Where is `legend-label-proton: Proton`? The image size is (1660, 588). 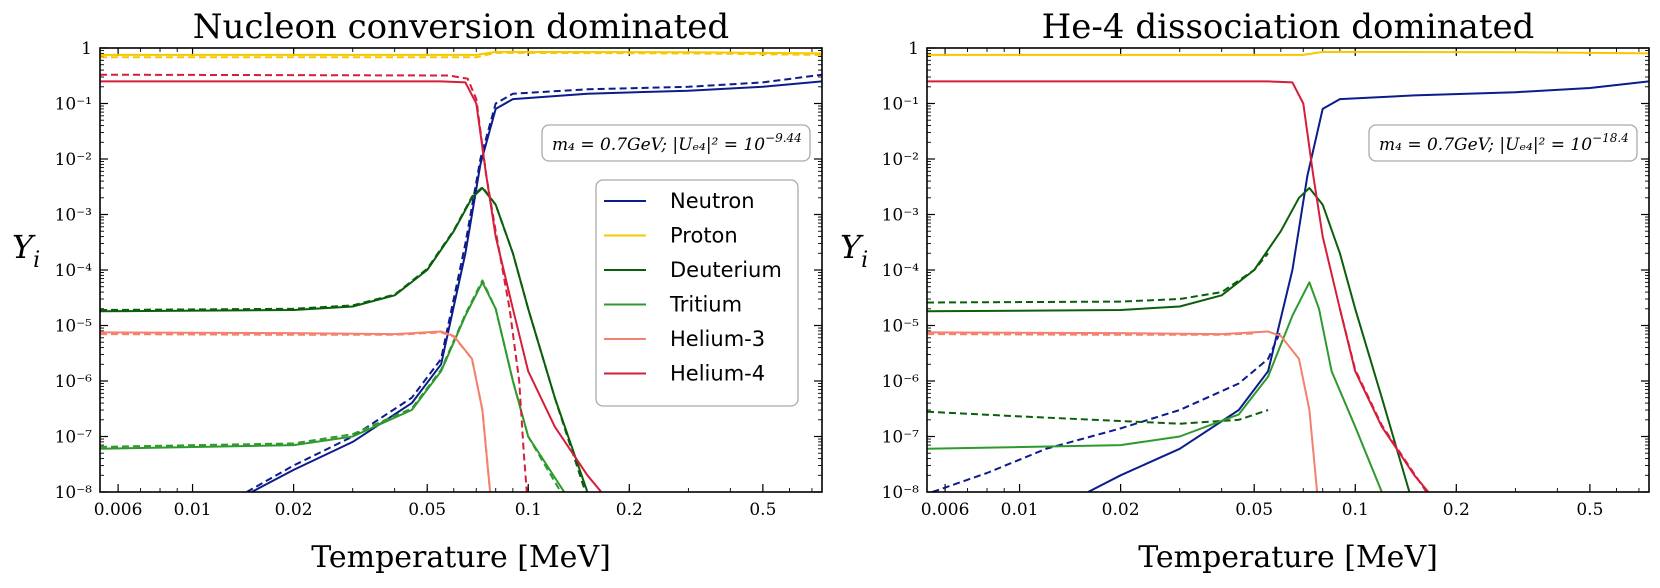
legend-label-proton: Proton is located at coordinates (704, 236).